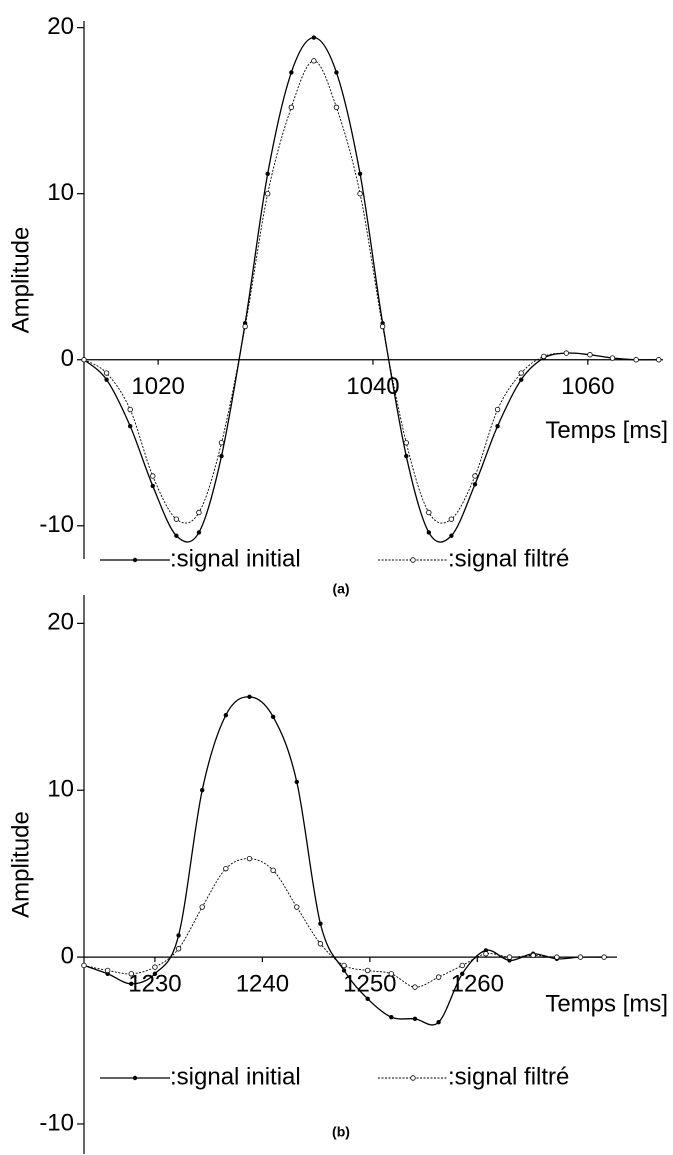  I want to click on x-tick-label: 1260, so click(477, 983).